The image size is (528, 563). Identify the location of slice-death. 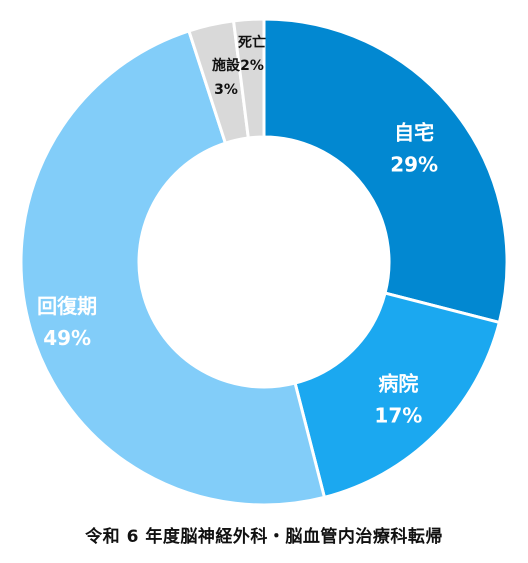
(248, 78).